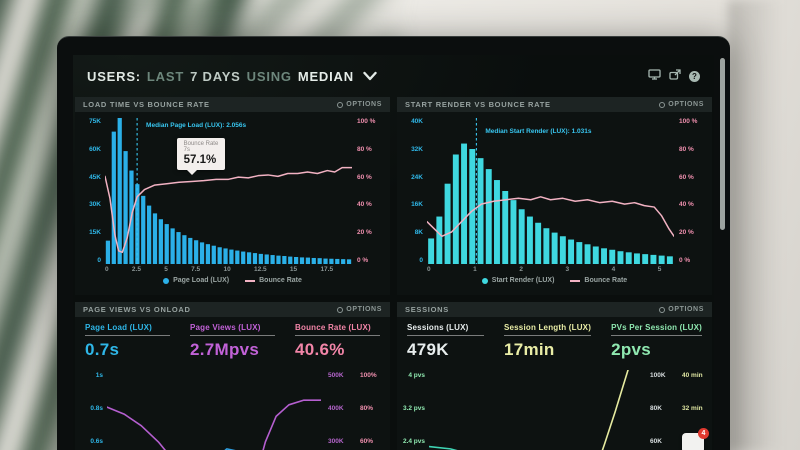 Image resolution: width=800 pixels, height=450 pixels. I want to click on axis-tick: 17.5, so click(327, 269).